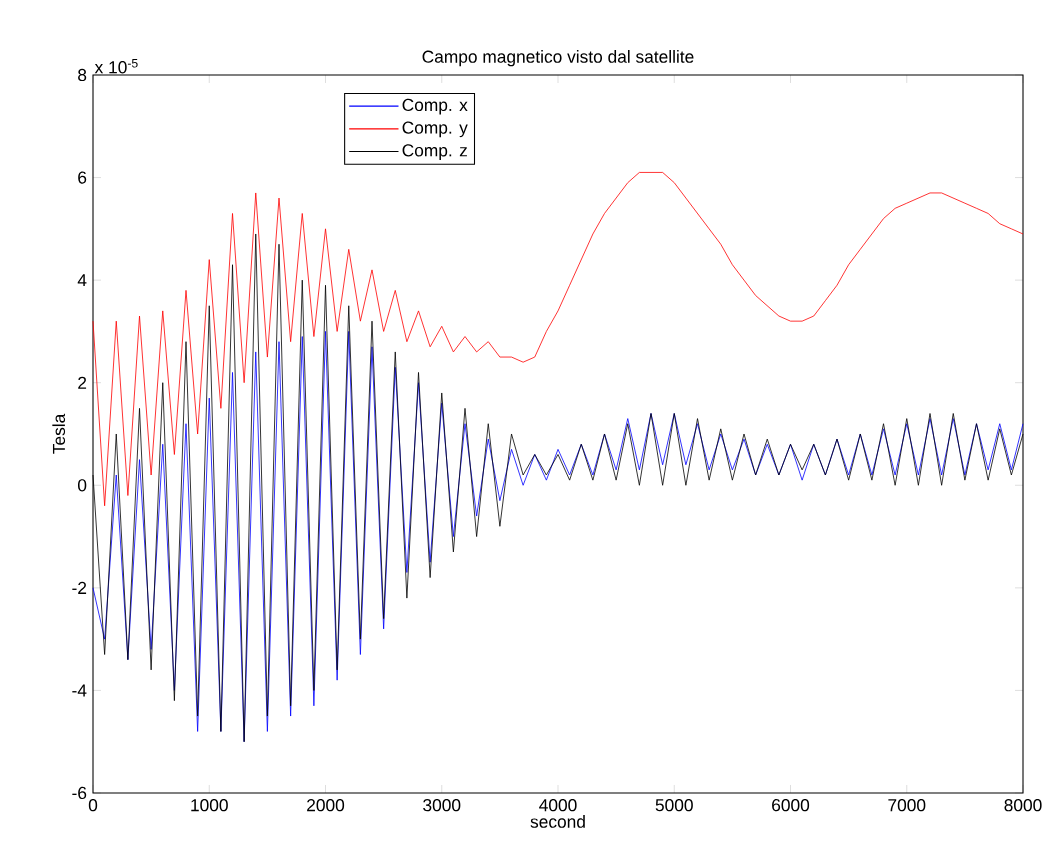 The image size is (1053, 866). Describe the element at coordinates (82, 280) in the screenshot. I see `y-tick-label: 4` at that location.